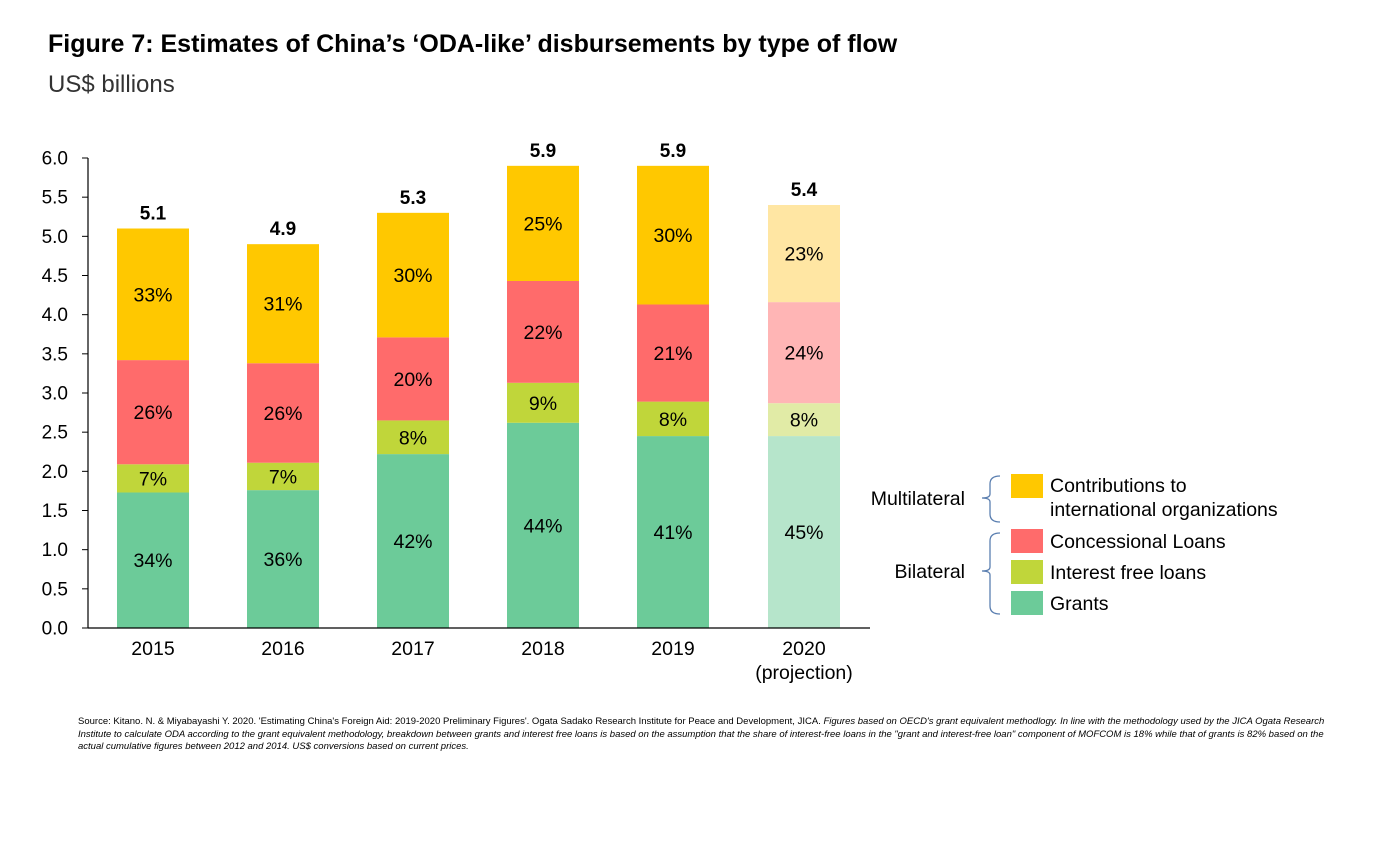  I want to click on y-tick-label: 0.0, so click(55, 629).